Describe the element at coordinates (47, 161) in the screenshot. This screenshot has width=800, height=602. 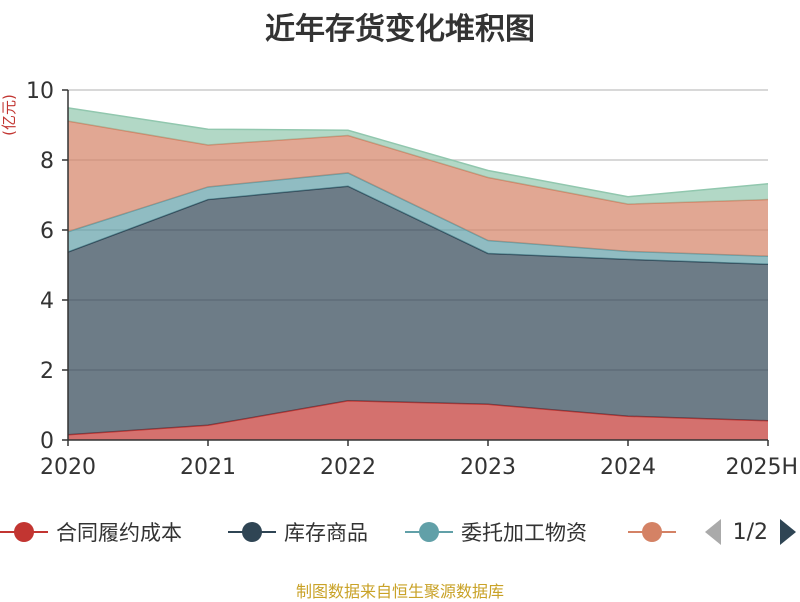
I see `y-tick-label: 8` at that location.